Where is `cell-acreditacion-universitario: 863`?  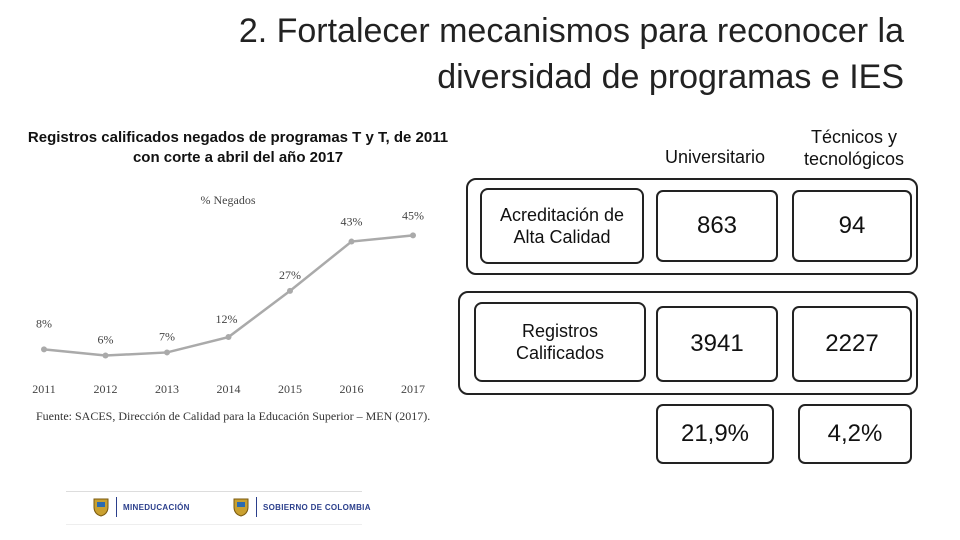
cell-acreditacion-universitario: 863 is located at coordinates (717, 226).